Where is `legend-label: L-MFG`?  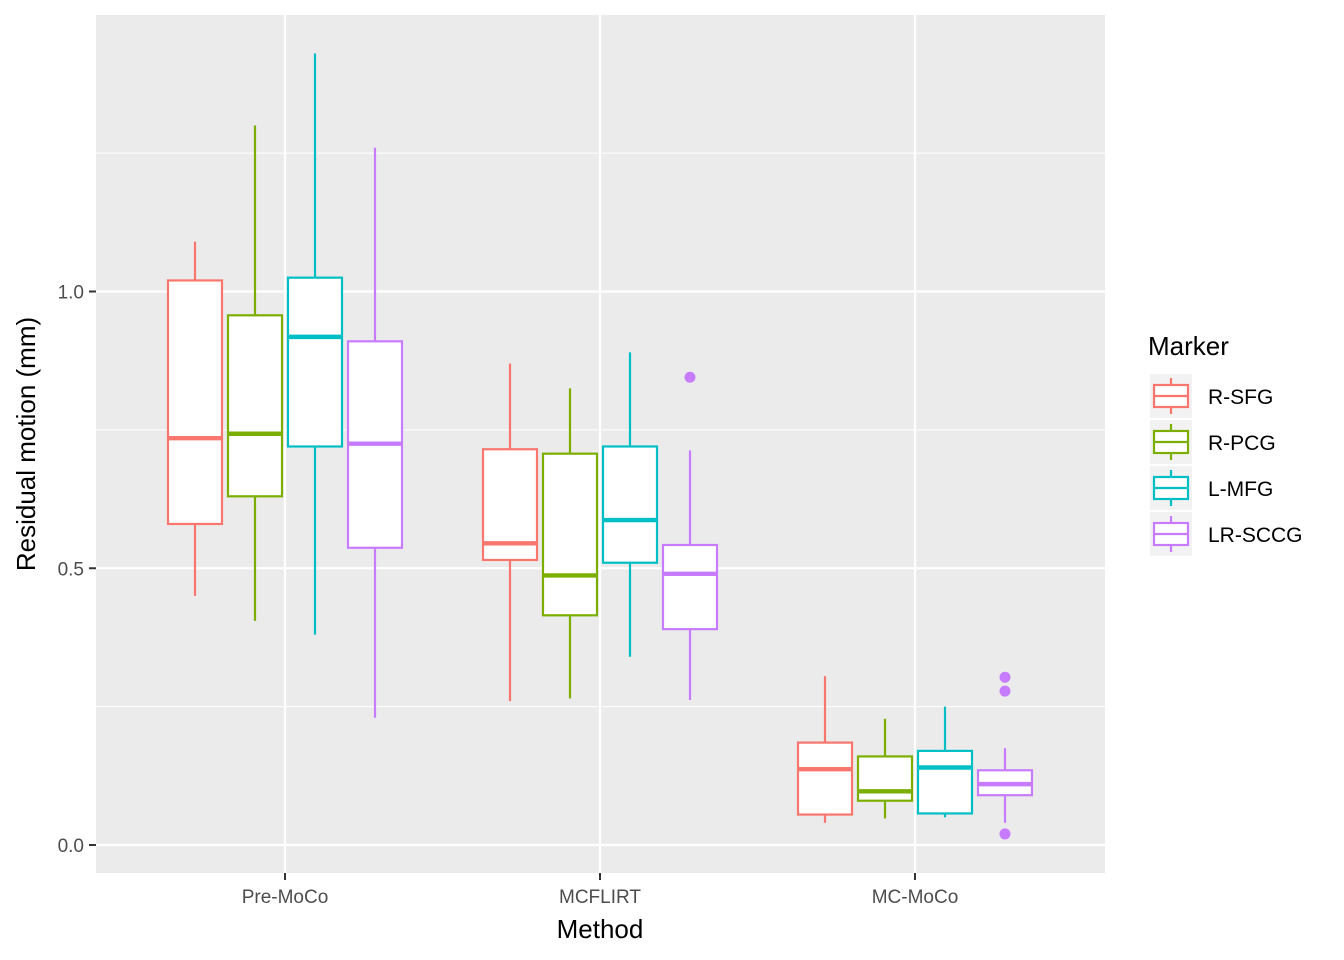
legend-label: L-MFG is located at coordinates (1240, 489).